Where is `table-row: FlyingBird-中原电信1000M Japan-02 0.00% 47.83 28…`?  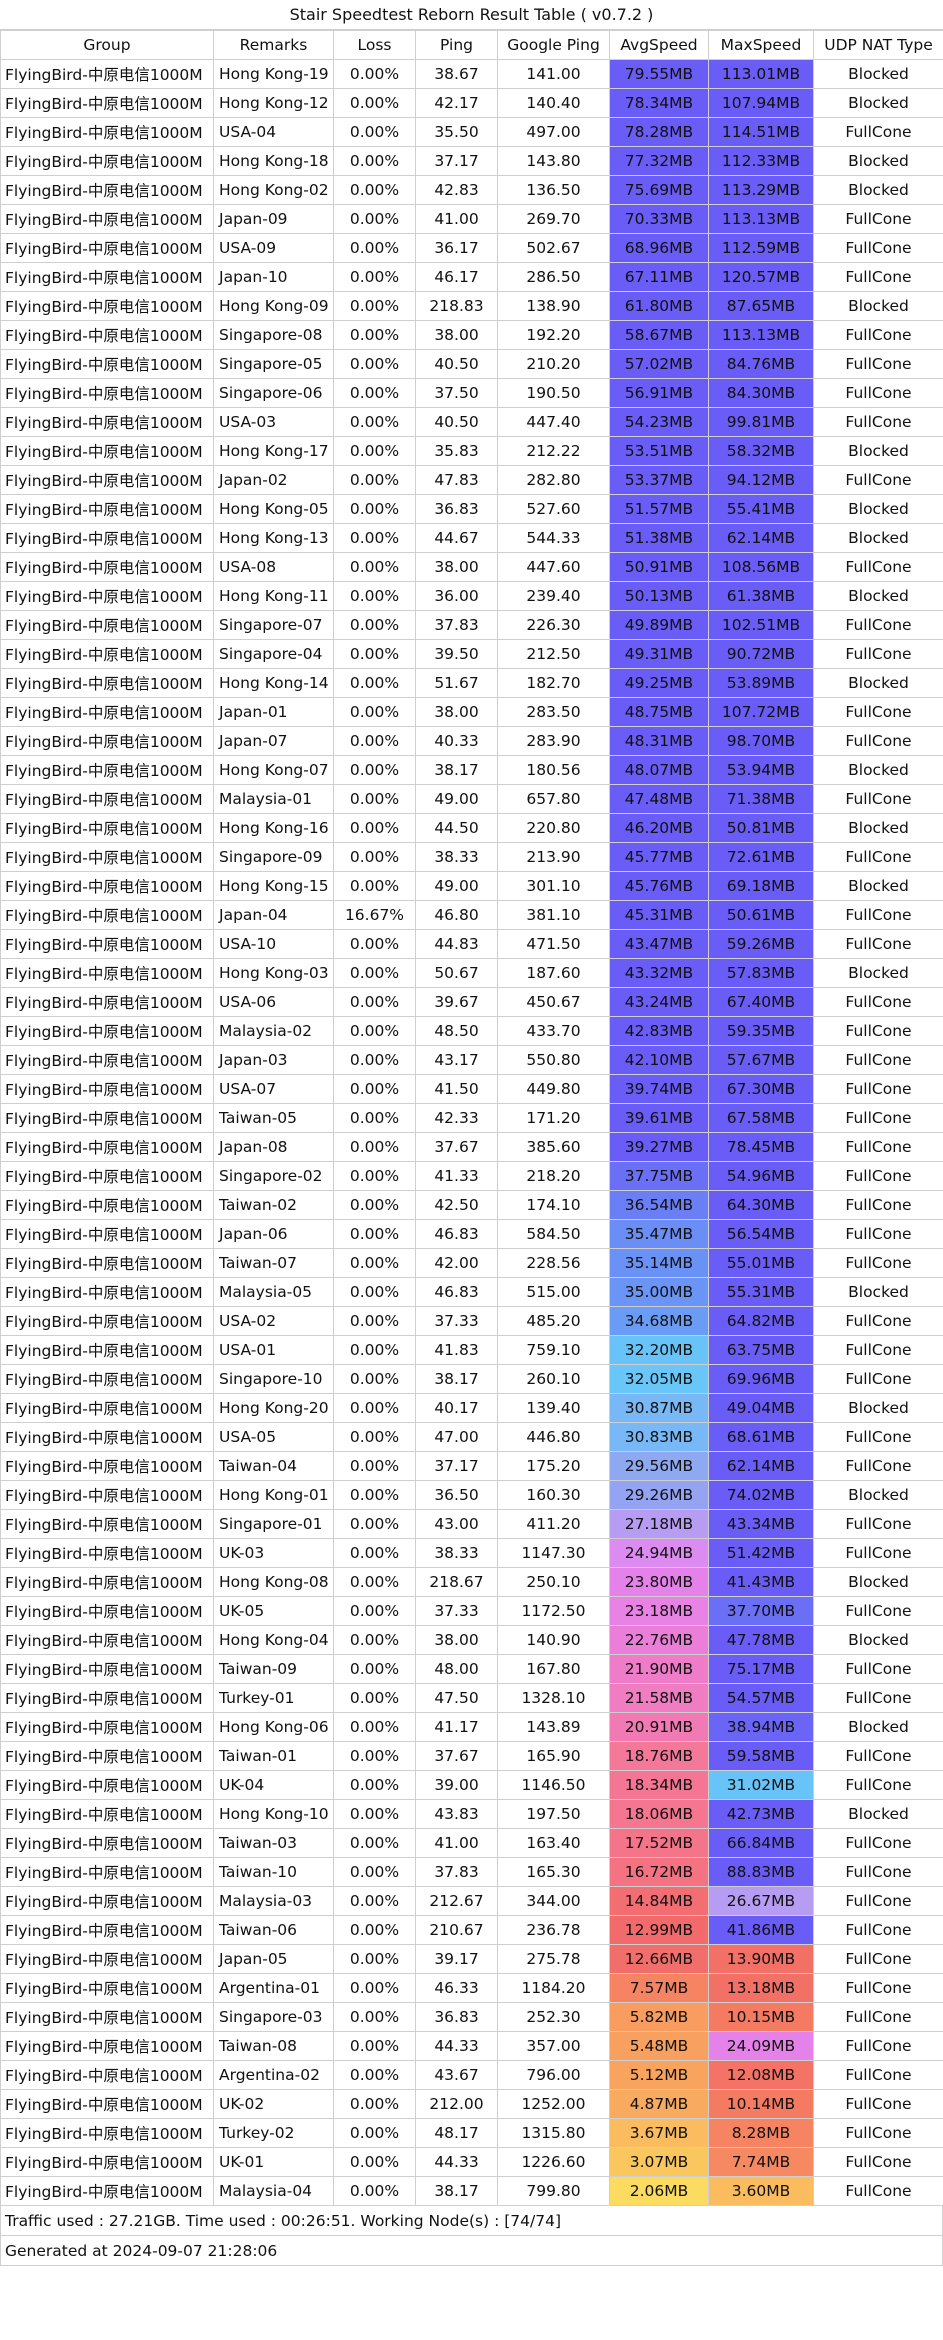 table-row: FlyingBird-中原电信1000M Japan-02 0.00% 47.83 28… is located at coordinates (471, 480).